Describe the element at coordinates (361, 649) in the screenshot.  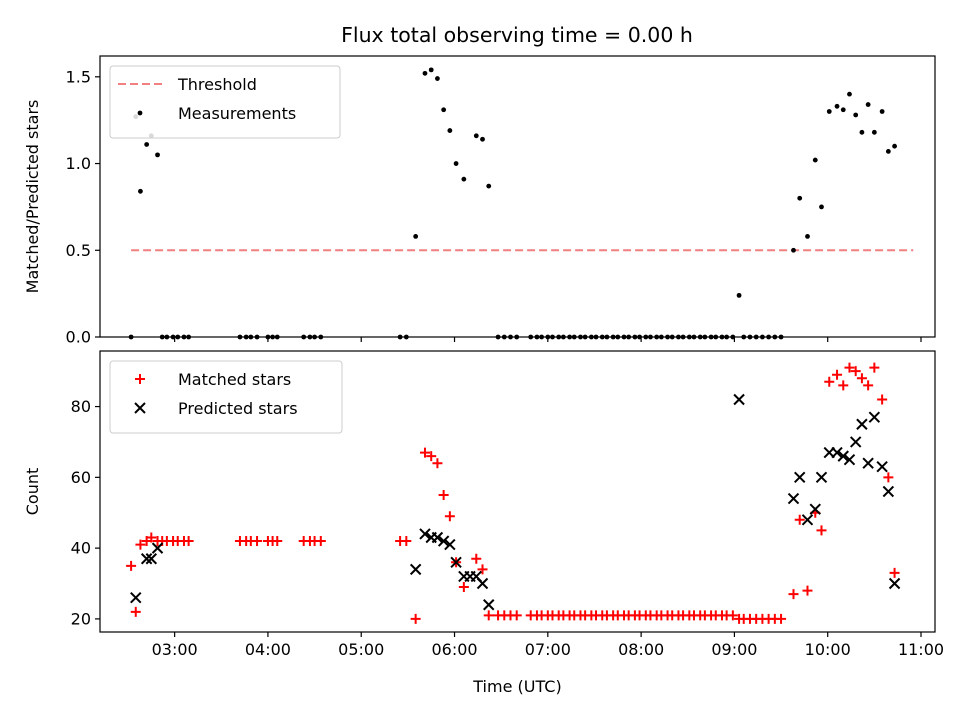
I see `x-tick-label: 05:00` at that location.